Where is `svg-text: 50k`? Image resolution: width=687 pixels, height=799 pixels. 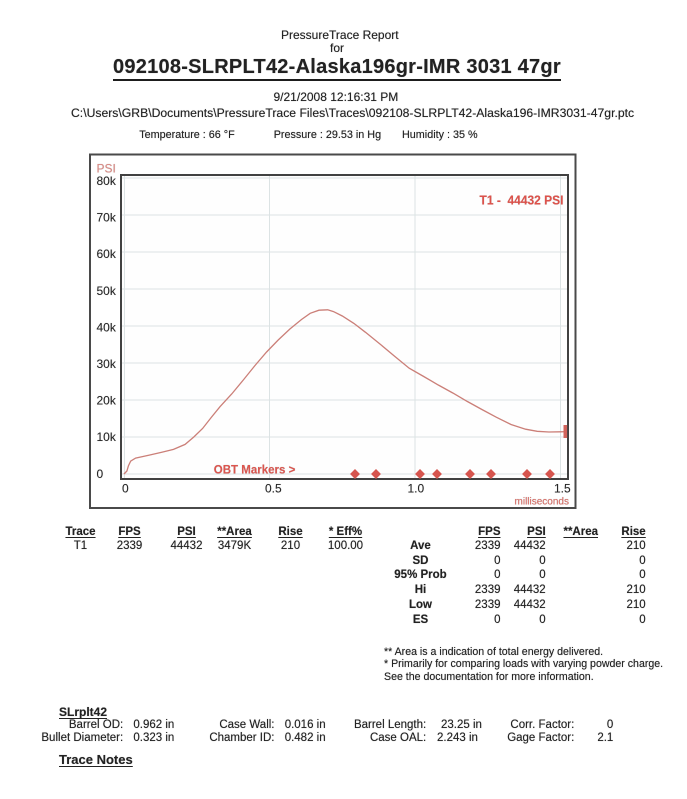 svg-text: 50k is located at coordinates (107, 291).